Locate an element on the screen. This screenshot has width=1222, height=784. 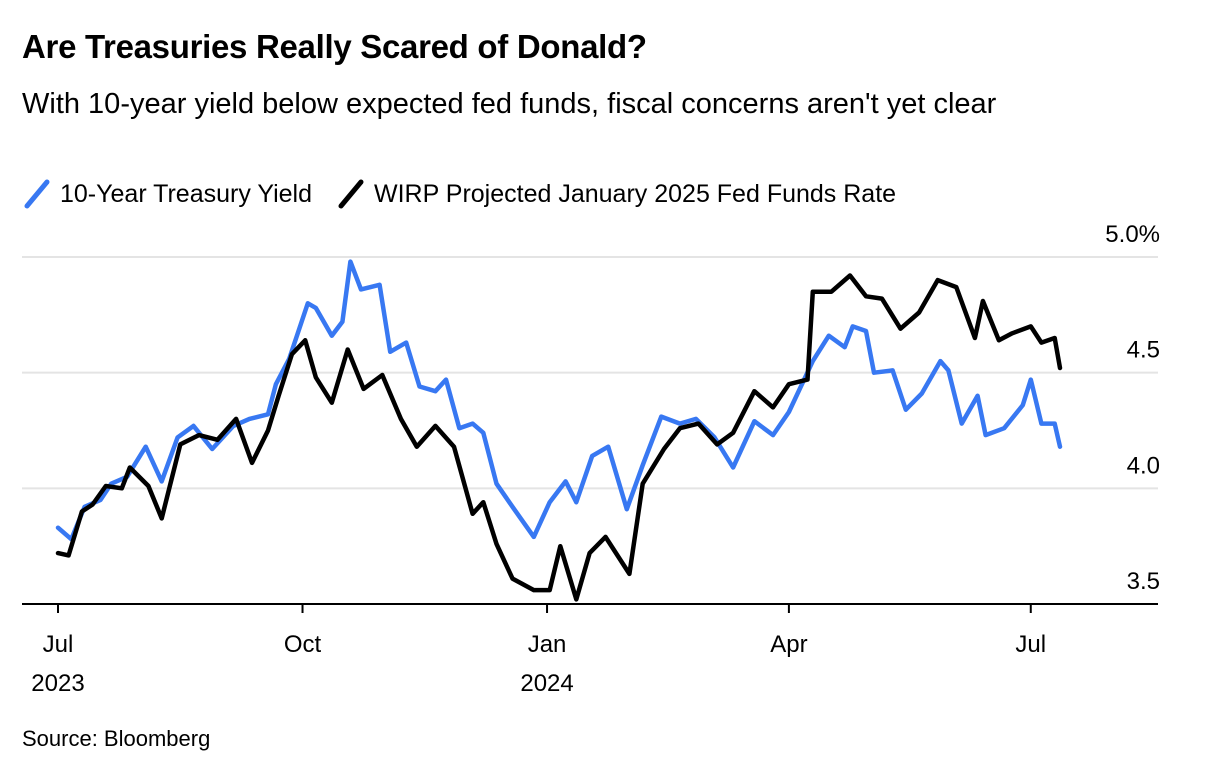
source-note: Source: Bloomberg is located at coordinates (116, 738).